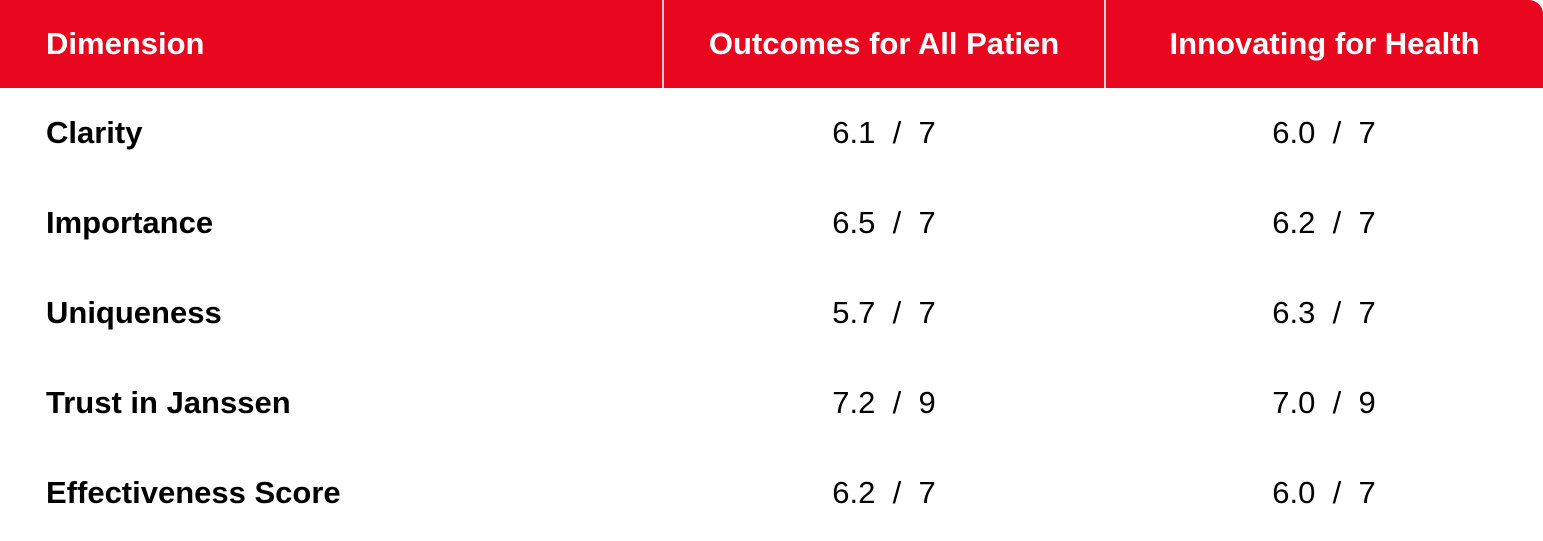 The image size is (1543, 541). What do you see at coordinates (168, 402) in the screenshot?
I see `row-label: Trust in Janssen` at bounding box center [168, 402].